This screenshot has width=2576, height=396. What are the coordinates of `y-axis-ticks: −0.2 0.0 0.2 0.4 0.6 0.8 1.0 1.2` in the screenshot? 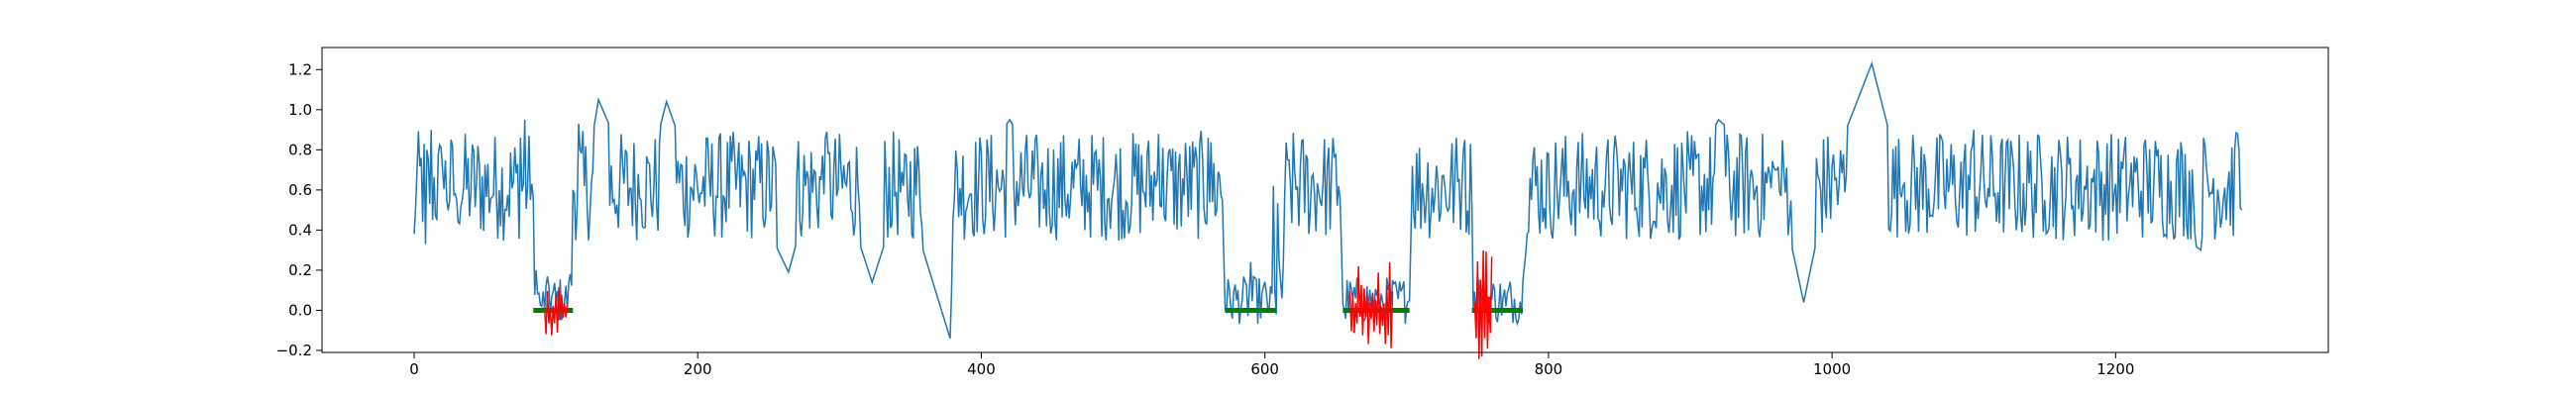 It's located at (299, 210).